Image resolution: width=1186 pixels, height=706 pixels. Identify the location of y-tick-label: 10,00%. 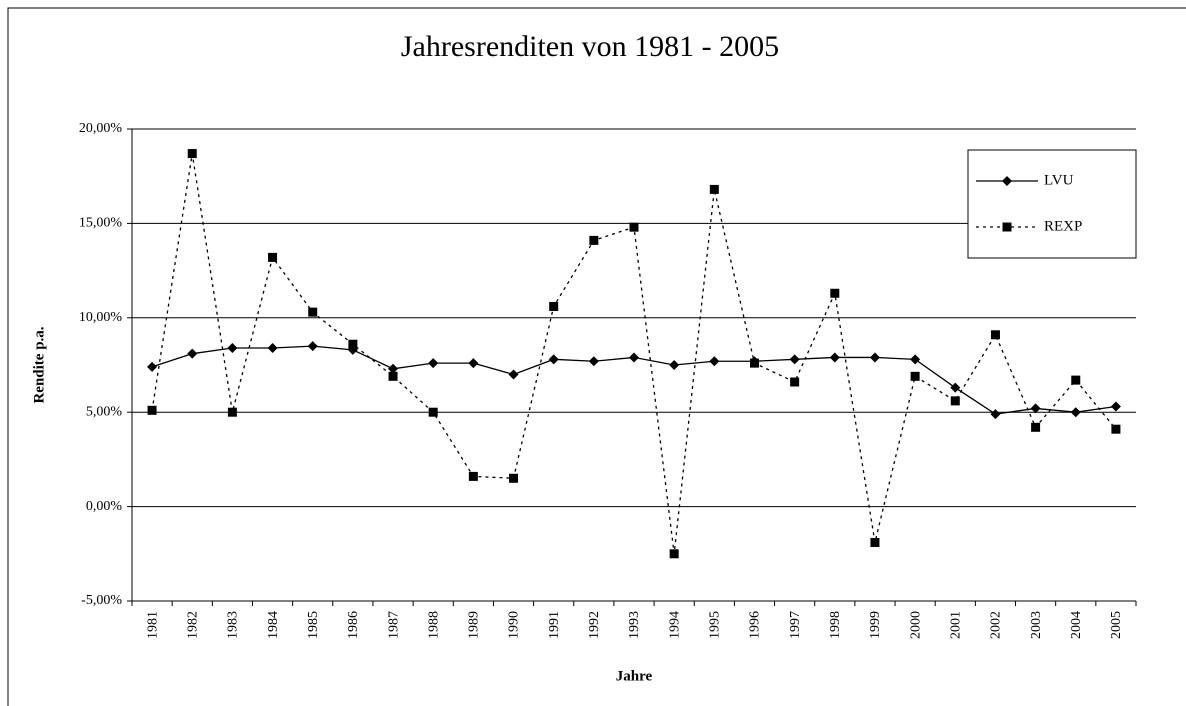
(101, 317).